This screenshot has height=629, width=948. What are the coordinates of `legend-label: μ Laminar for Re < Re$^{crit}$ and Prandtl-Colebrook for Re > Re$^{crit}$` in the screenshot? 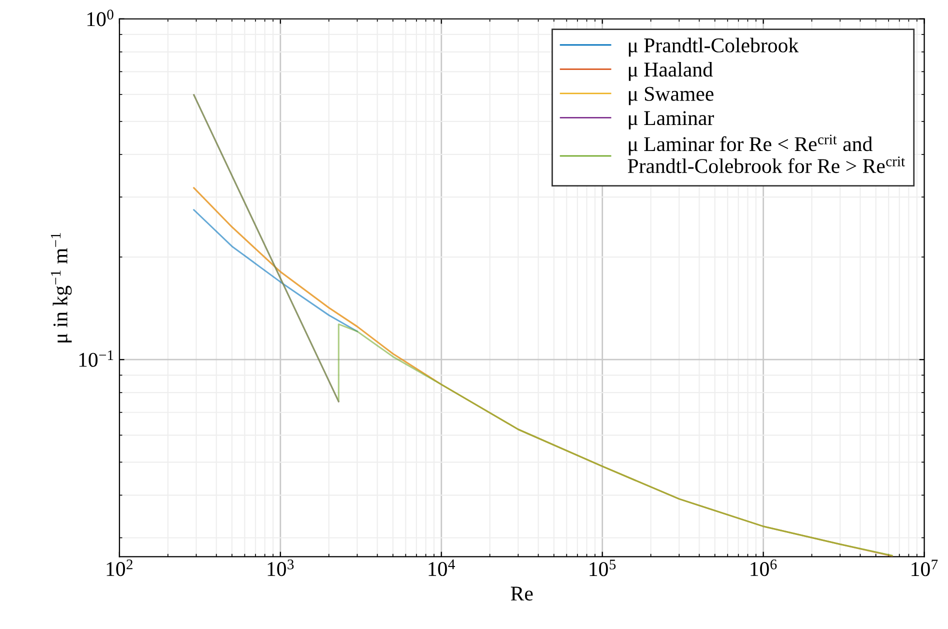 It's located at (766, 154).